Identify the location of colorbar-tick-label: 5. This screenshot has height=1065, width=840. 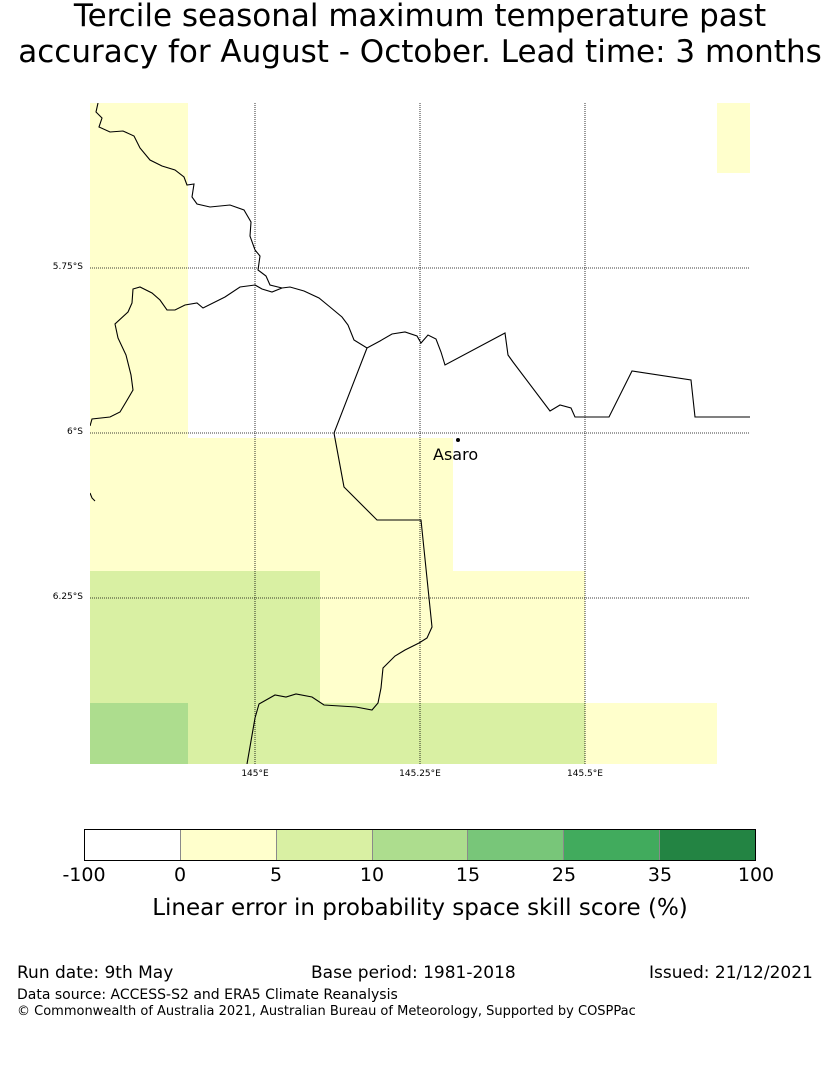
(276, 875).